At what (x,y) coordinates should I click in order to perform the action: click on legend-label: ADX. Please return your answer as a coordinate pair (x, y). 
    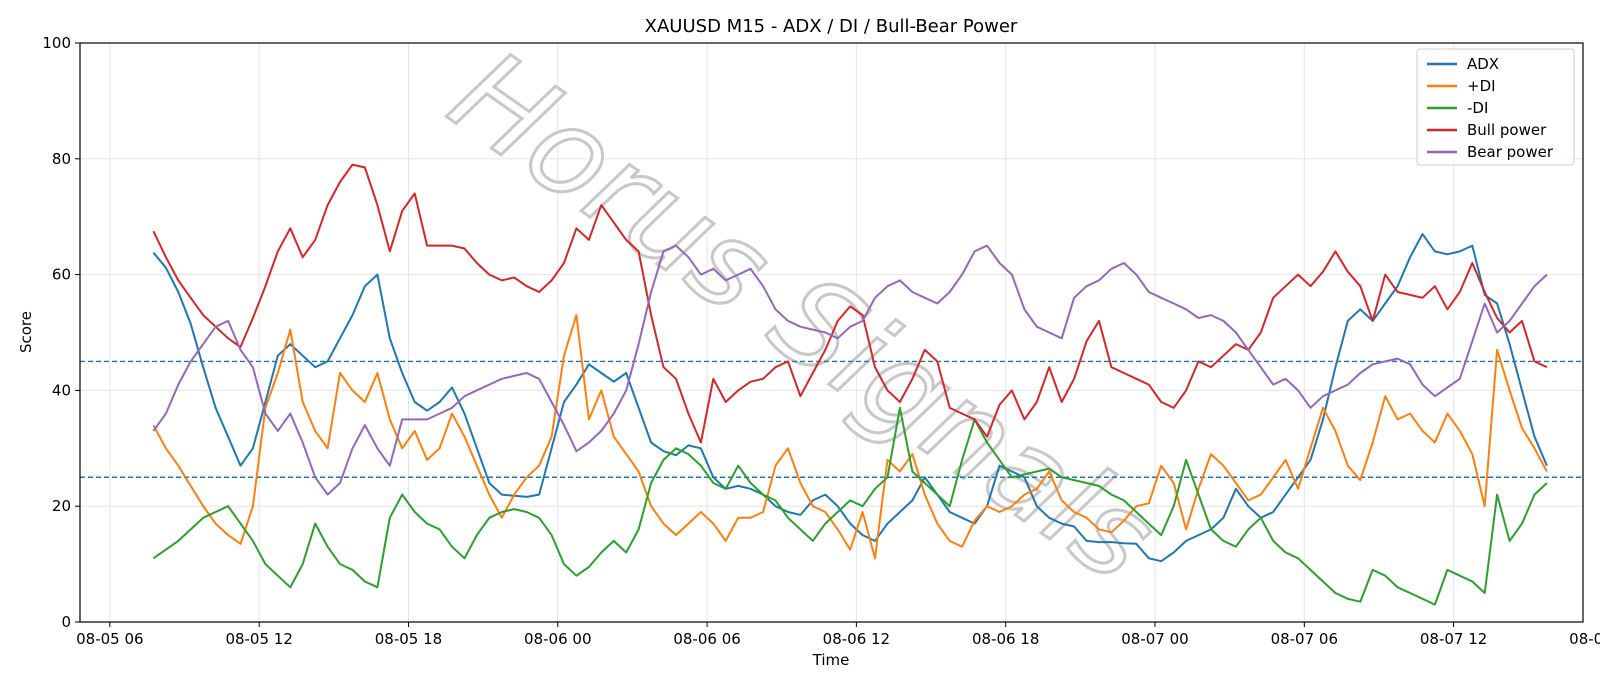
    Looking at the image, I should click on (1483, 64).